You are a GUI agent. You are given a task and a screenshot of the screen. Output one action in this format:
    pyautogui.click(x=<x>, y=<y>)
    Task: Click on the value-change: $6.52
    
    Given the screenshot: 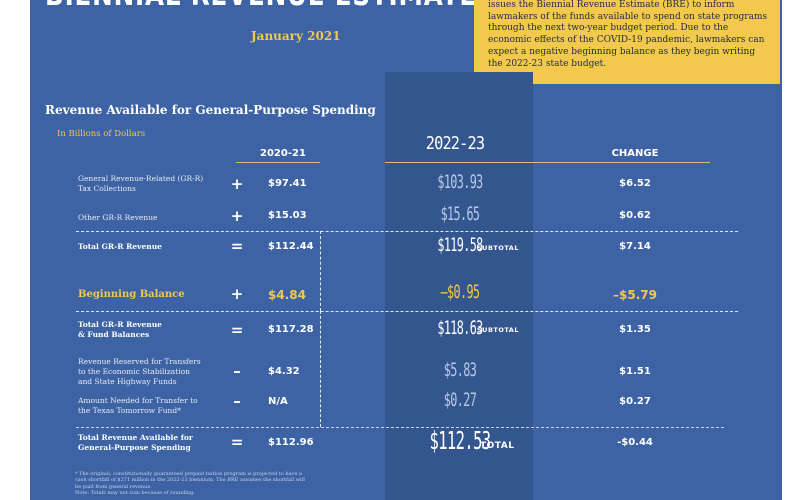 What is the action you would take?
    pyautogui.click(x=635, y=183)
    